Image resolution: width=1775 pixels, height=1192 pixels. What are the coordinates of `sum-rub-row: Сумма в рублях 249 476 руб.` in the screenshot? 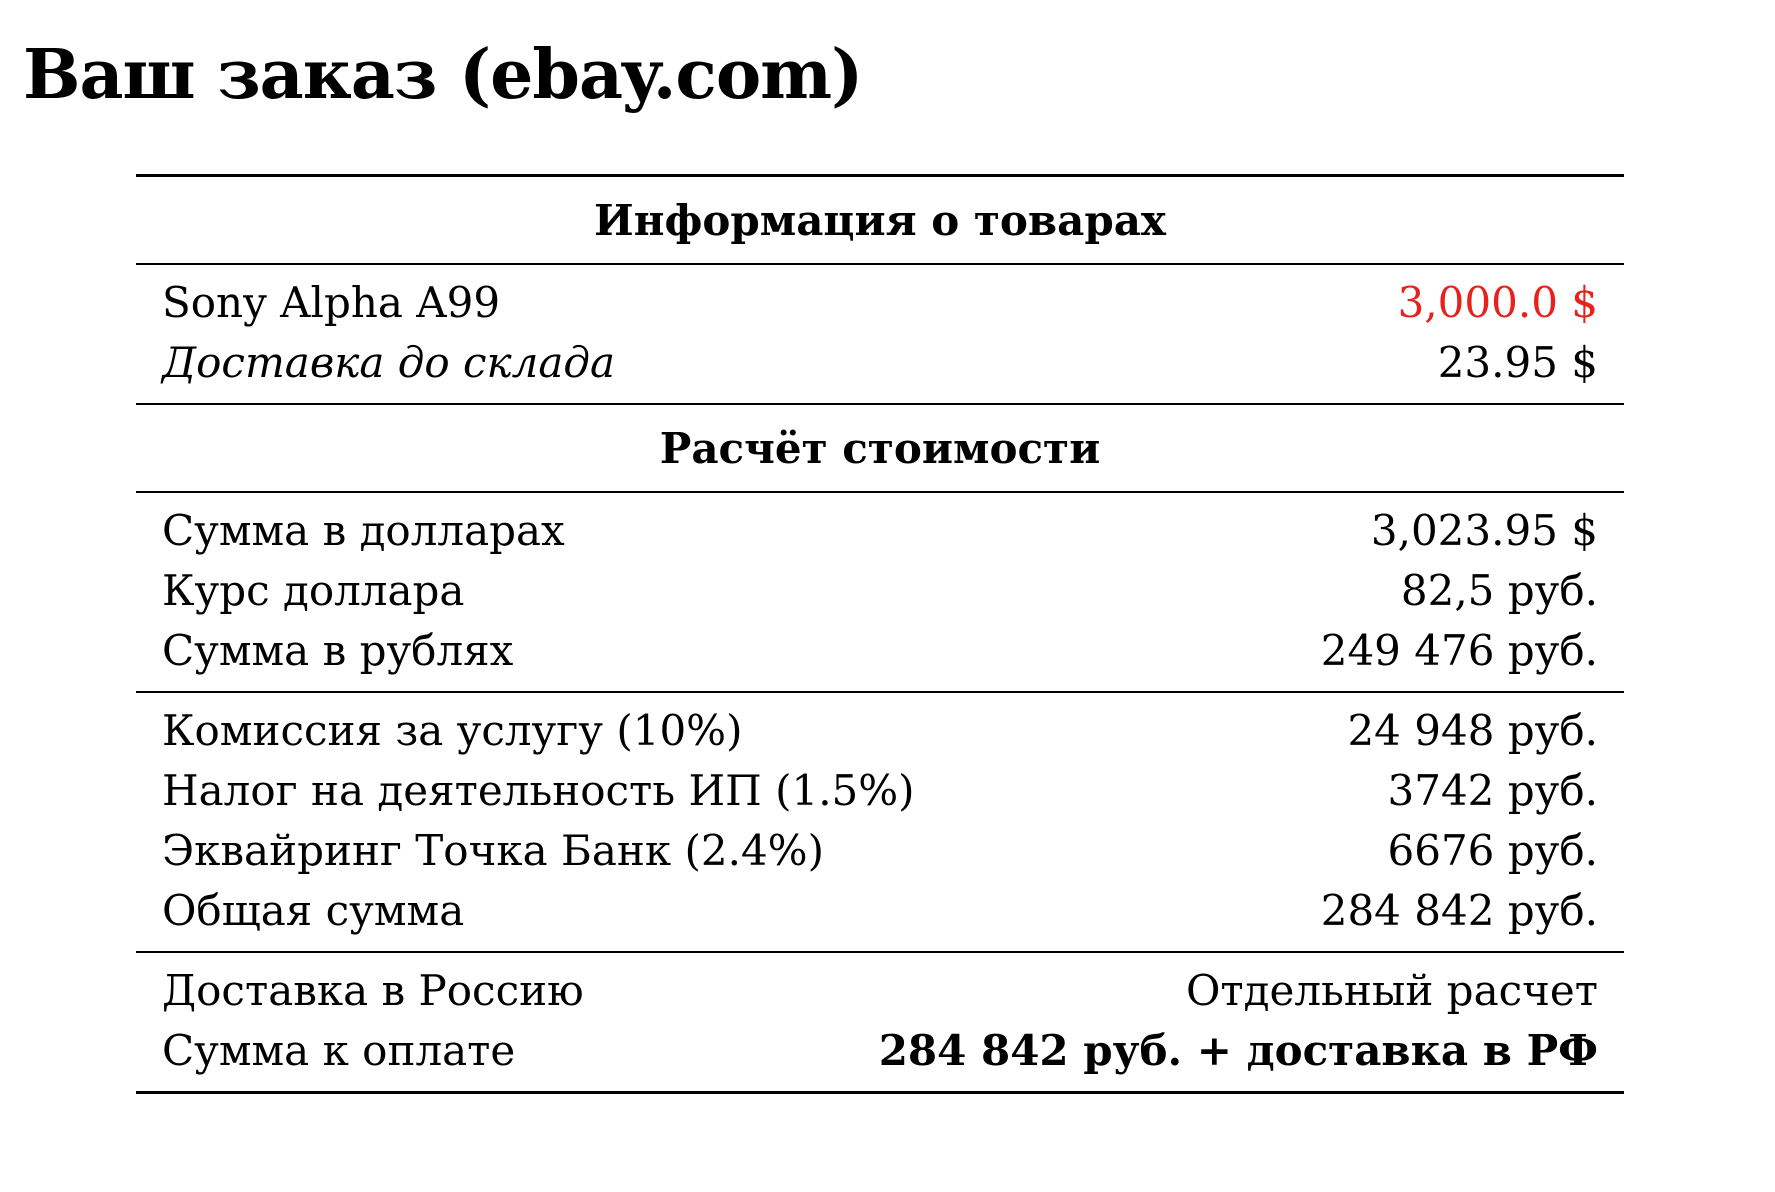 It's located at (880, 651).